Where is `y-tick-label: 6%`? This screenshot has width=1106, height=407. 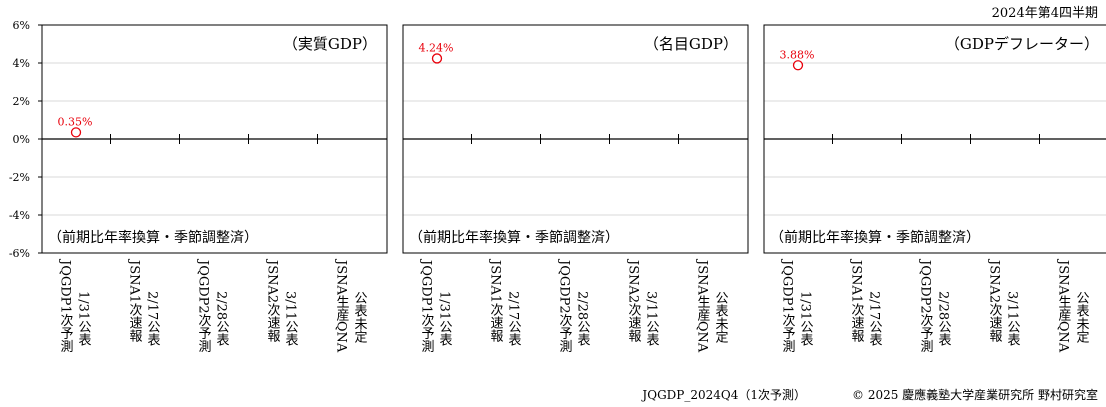 y-tick-label: 6% is located at coordinates (21, 25).